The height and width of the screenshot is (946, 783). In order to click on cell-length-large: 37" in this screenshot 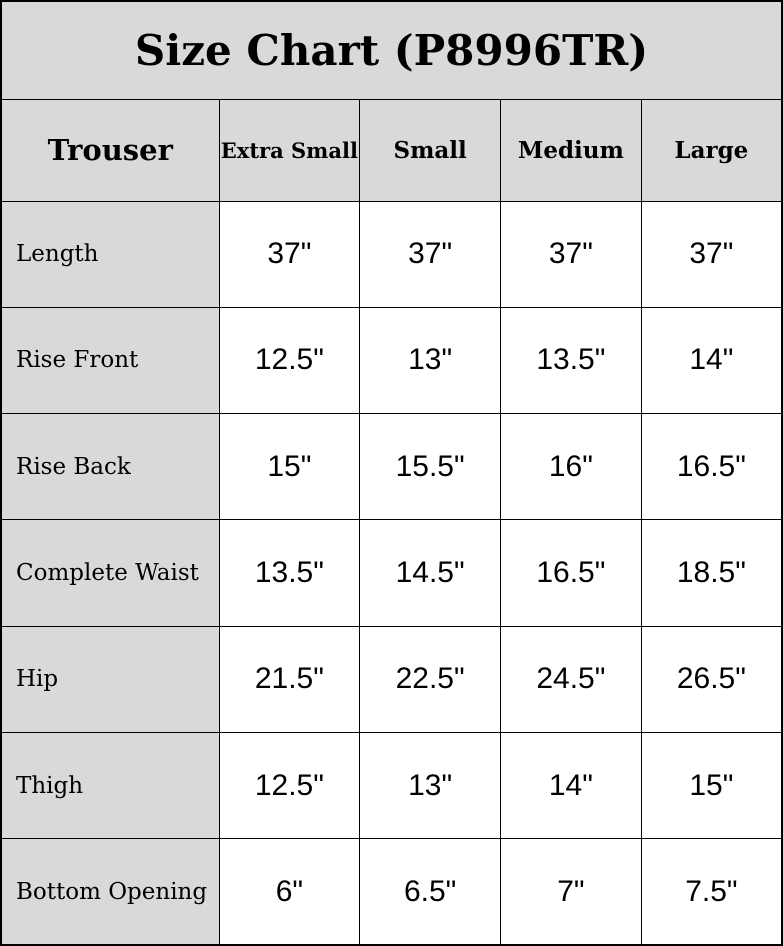, I will do `click(711, 254)`.